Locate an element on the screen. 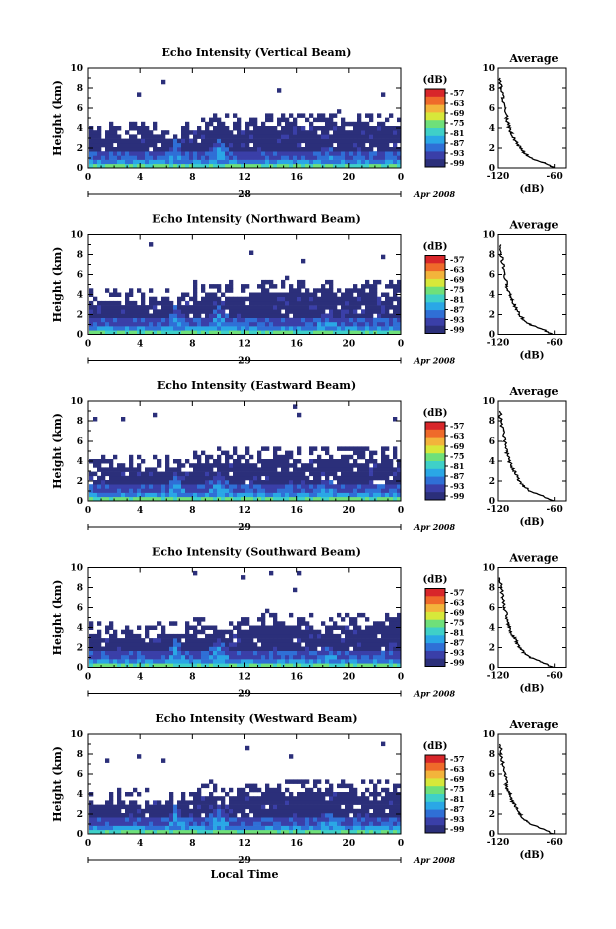 Image resolution: width=616 pixels, height=929 pixels. colorbar-swatch is located at coordinates (435, 647).